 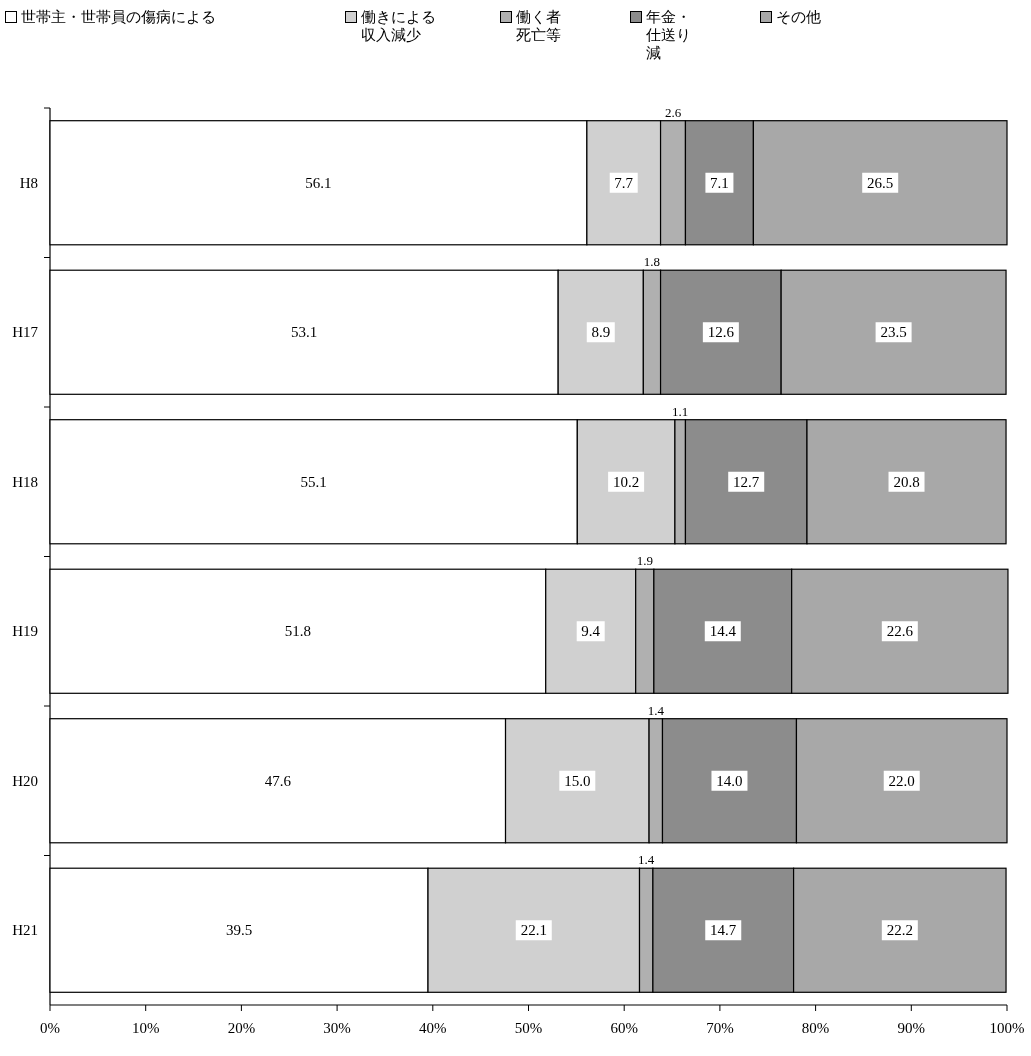 I want to click on x-tick-label: 50%, so click(x=528, y=1028).